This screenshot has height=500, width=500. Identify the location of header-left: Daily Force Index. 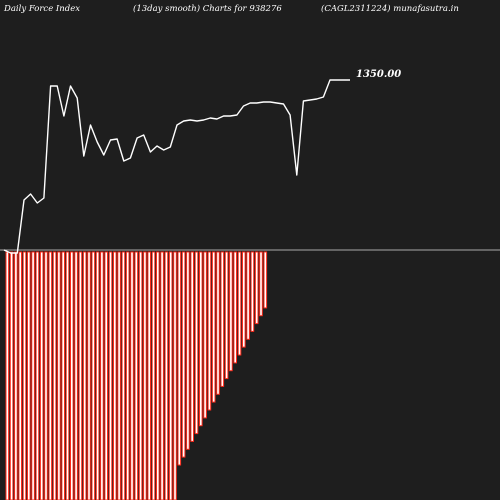
(41, 9).